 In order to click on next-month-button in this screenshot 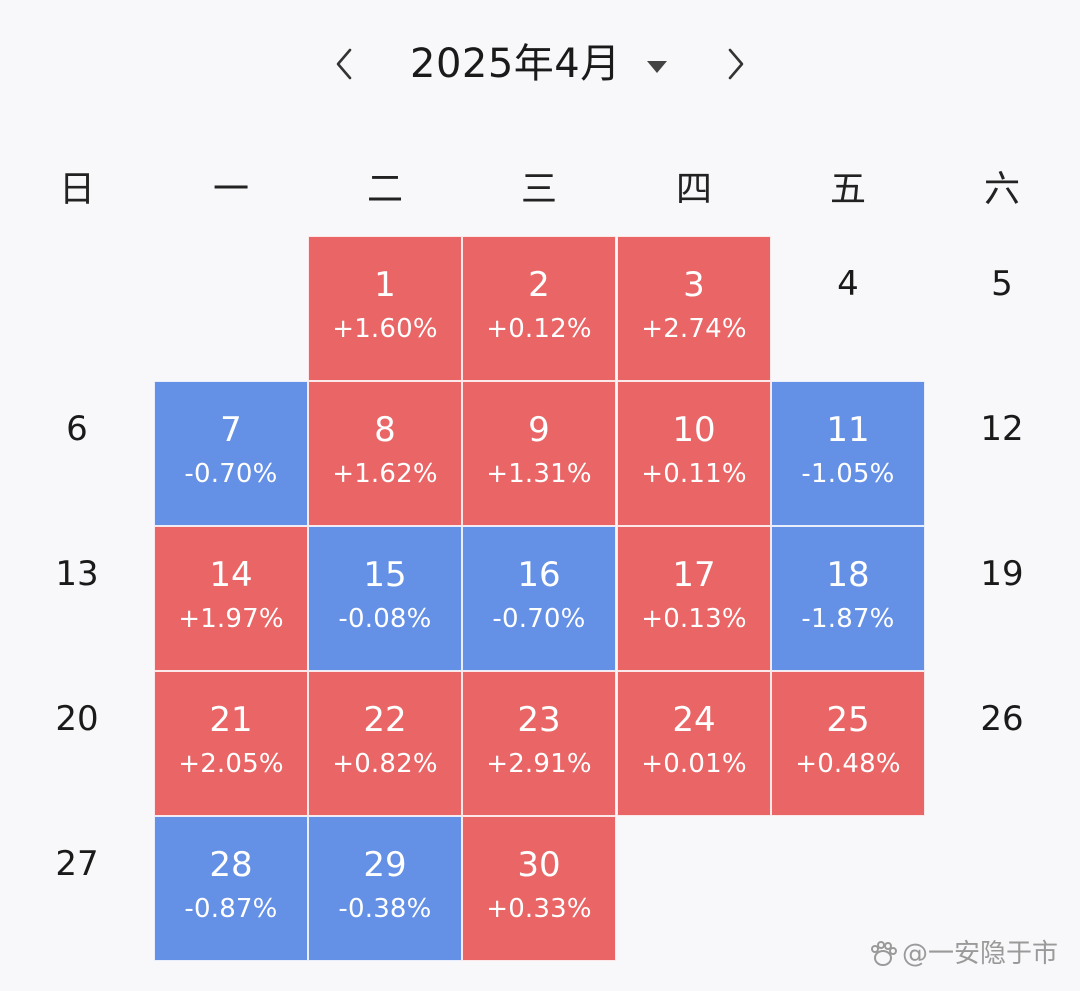, I will do `click(736, 64)`.